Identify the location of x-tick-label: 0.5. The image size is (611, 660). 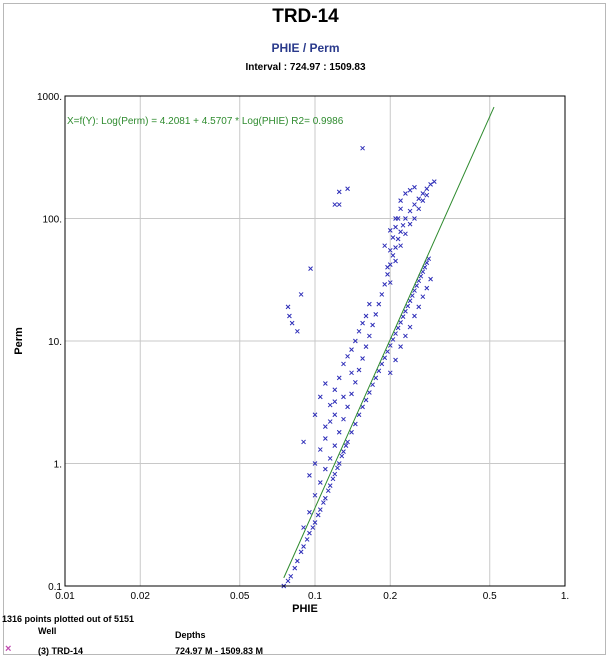
(490, 596).